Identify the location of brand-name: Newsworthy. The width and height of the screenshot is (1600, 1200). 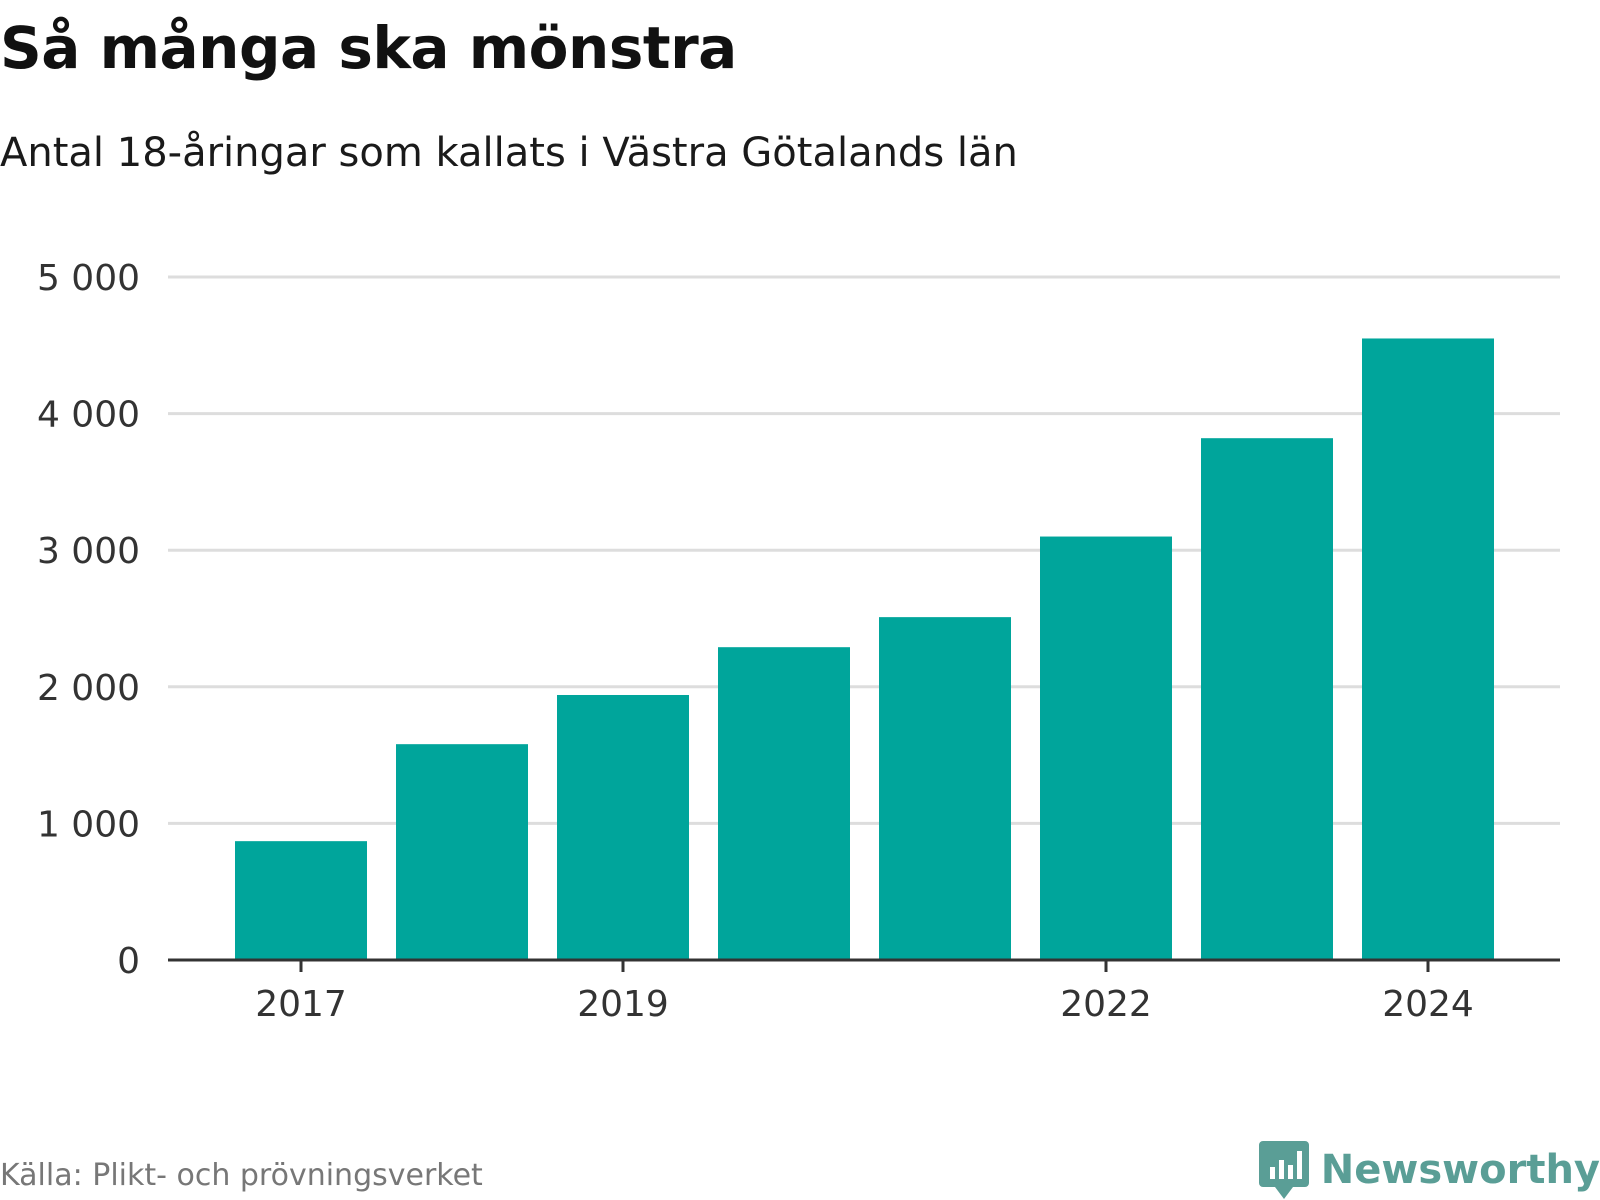
(1460, 1170).